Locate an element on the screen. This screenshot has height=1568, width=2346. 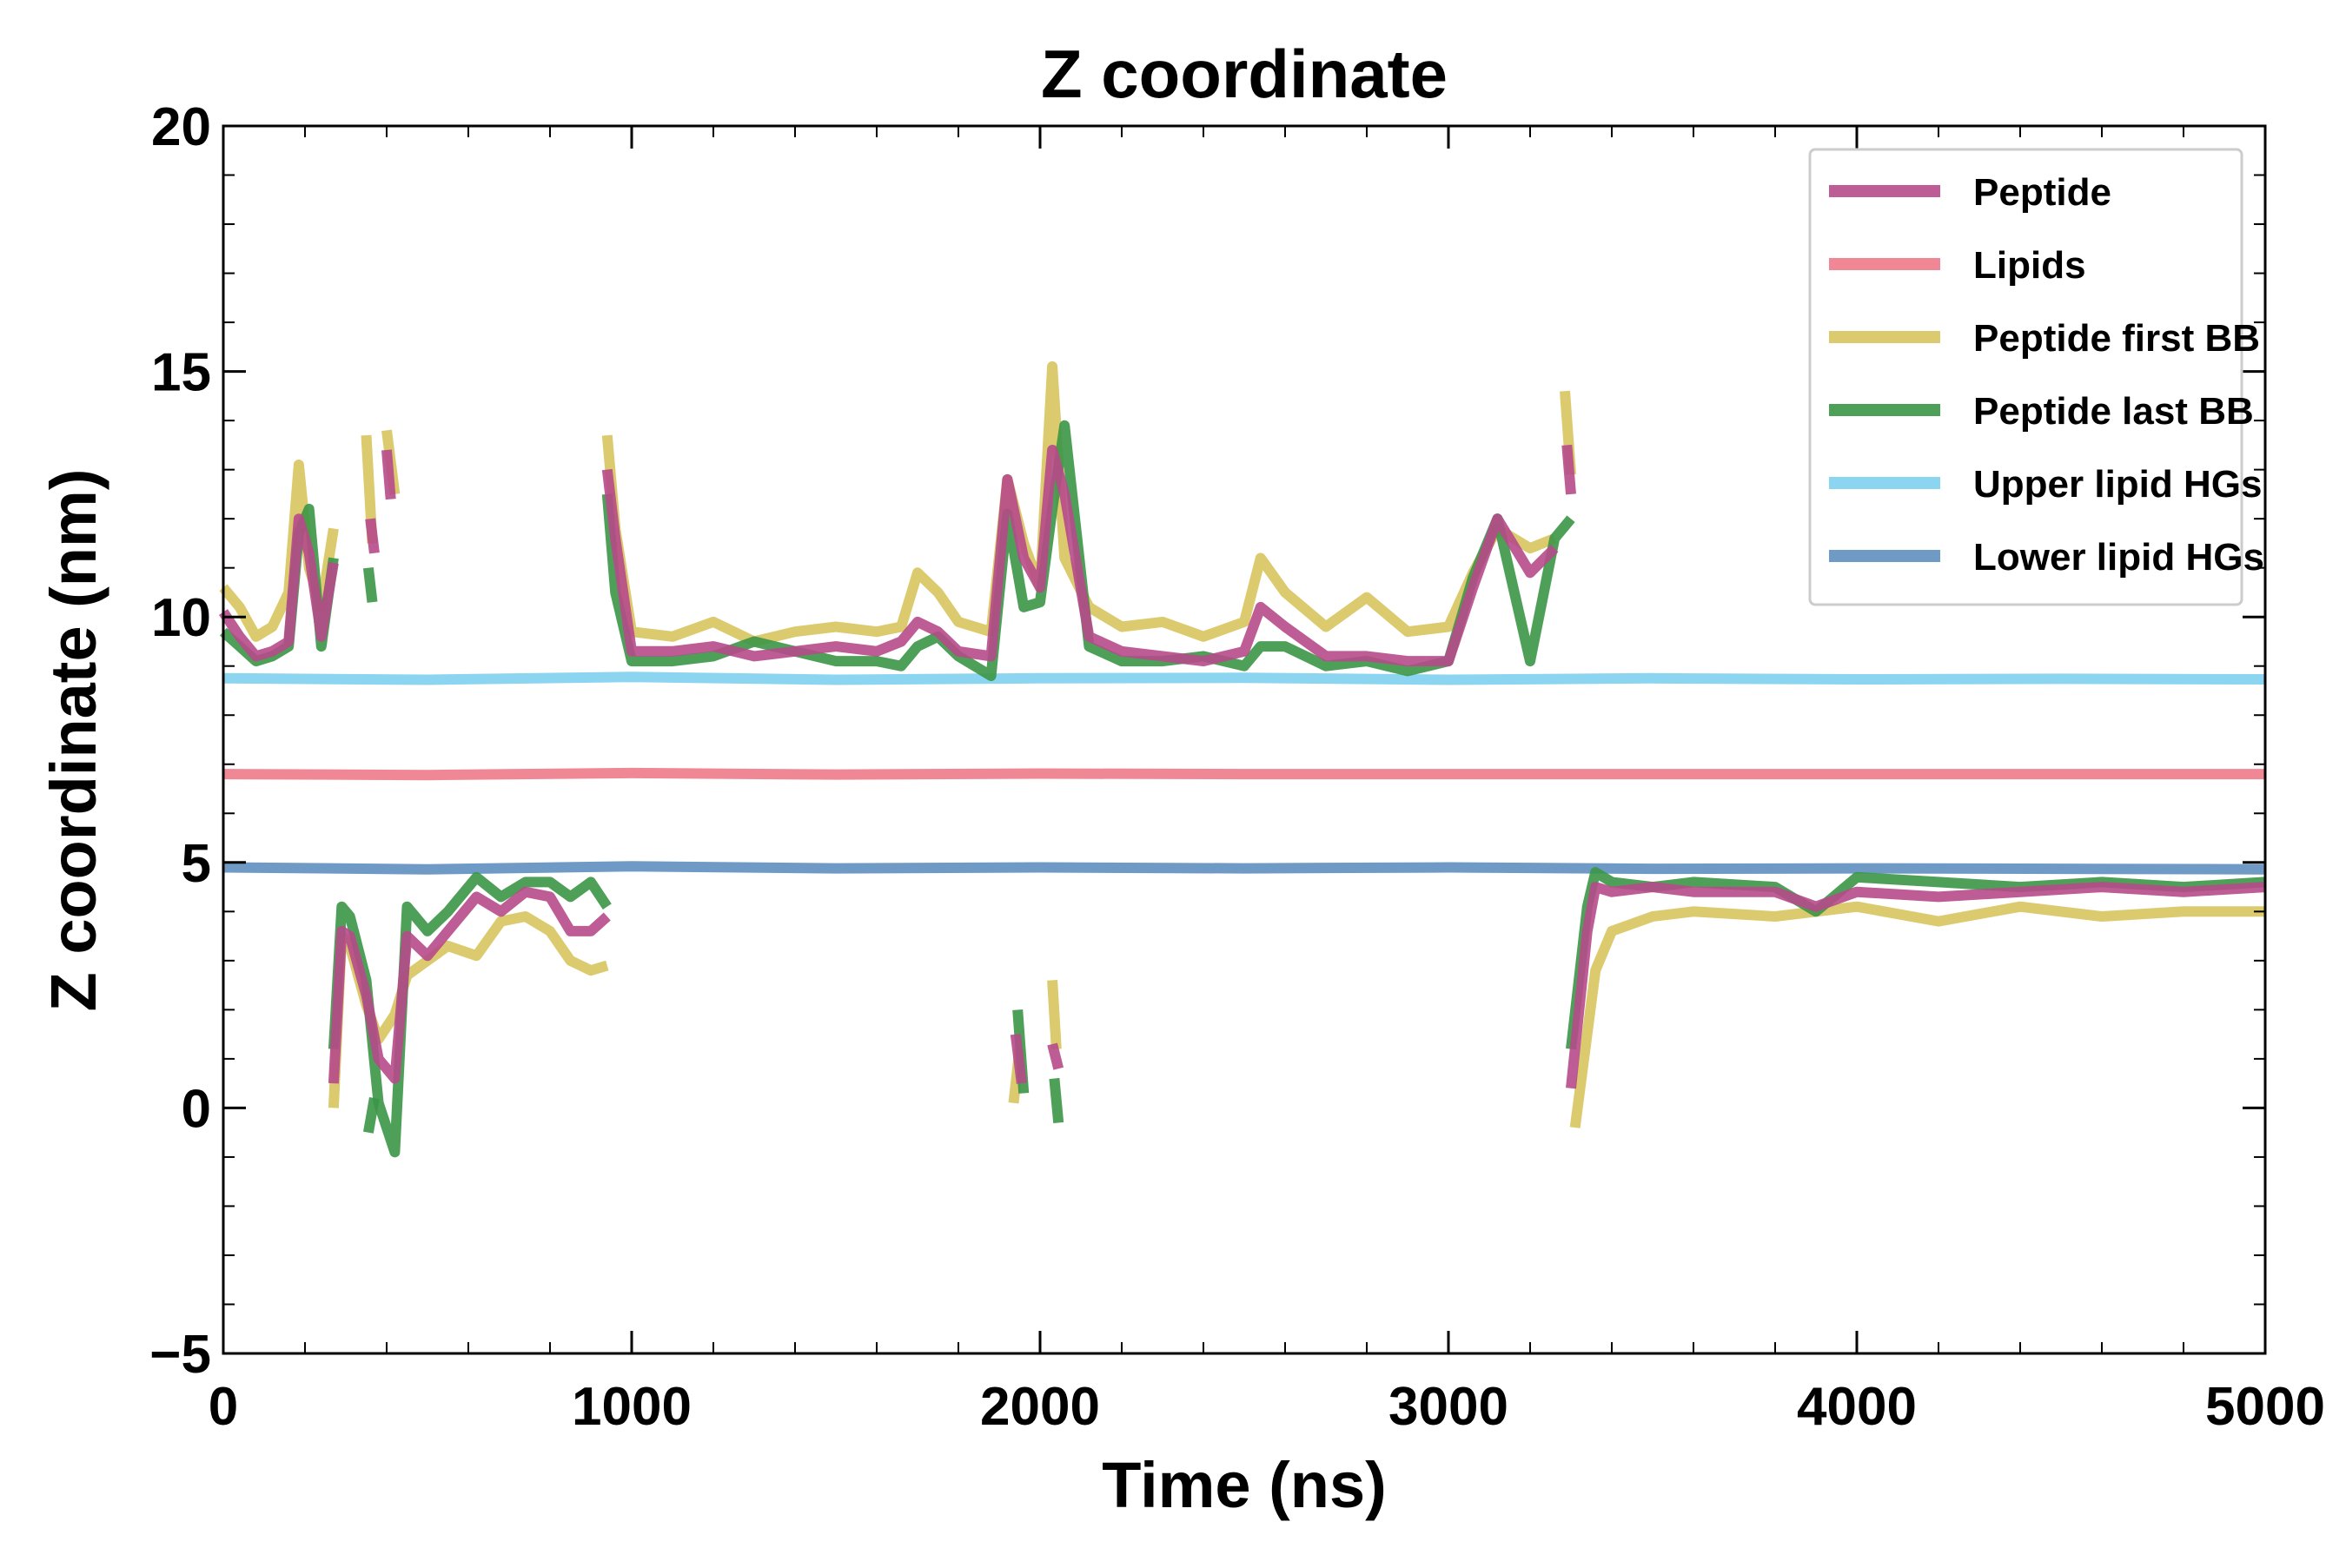
series-upper-lipid-hgs is located at coordinates (1244, 678).